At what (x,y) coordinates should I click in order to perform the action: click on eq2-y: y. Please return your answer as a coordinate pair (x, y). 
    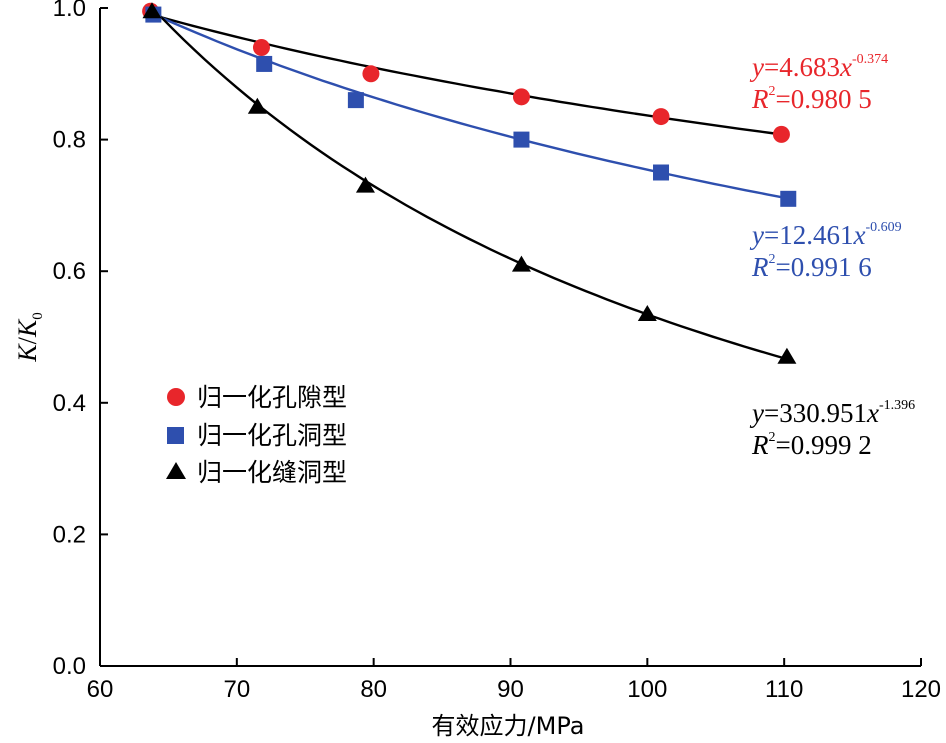
    Looking at the image, I should click on (756, 235).